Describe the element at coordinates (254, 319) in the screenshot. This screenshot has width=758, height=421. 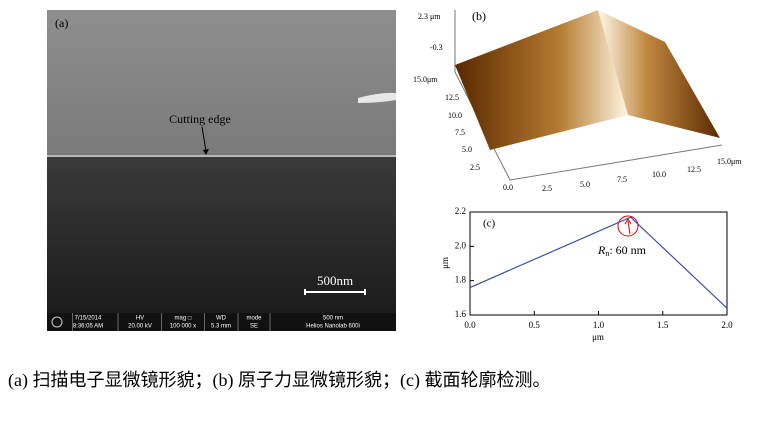
I see `info-text: mode` at that location.